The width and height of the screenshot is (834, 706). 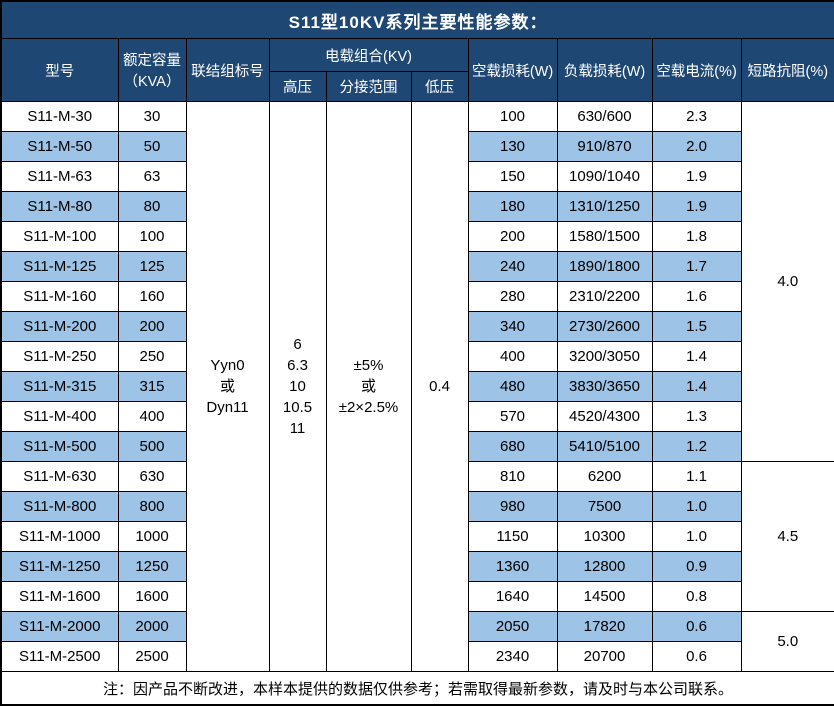 What do you see at coordinates (368, 365) in the screenshot?
I see `tap-range-cell-line: ±5%` at bounding box center [368, 365].